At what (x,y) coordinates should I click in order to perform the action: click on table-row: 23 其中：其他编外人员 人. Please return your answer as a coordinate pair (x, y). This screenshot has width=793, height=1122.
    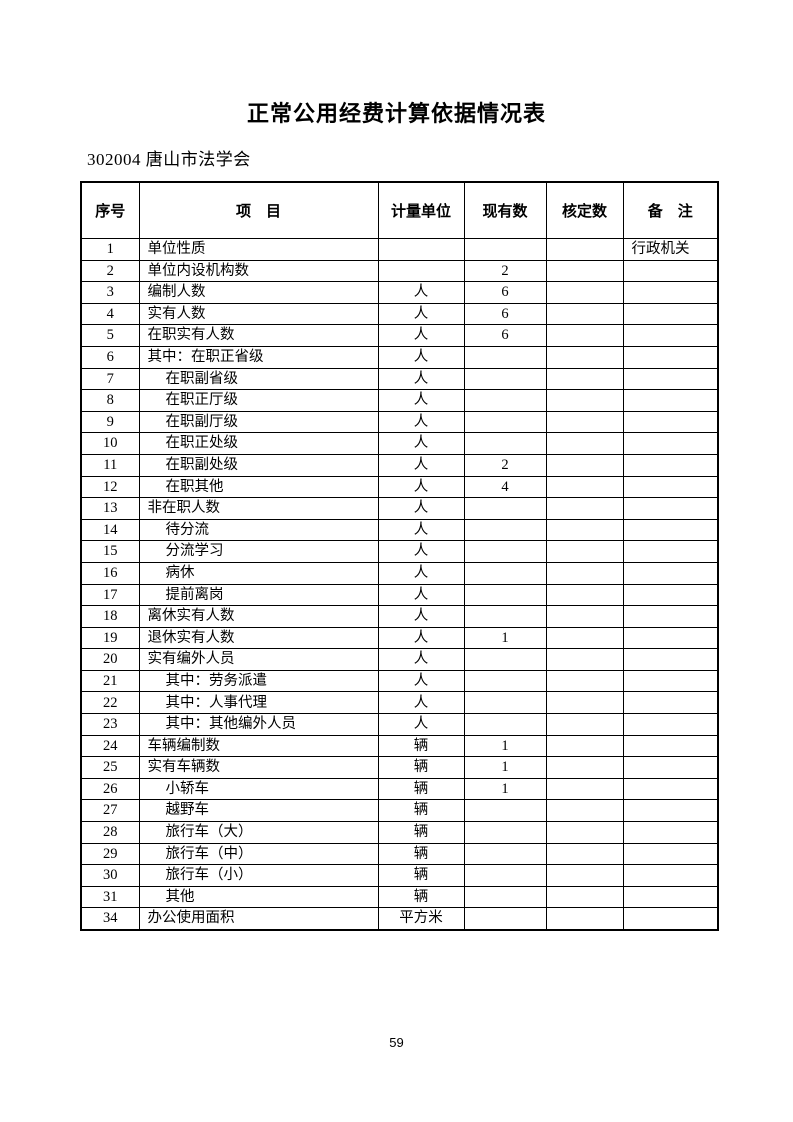
    Looking at the image, I should click on (399, 724).